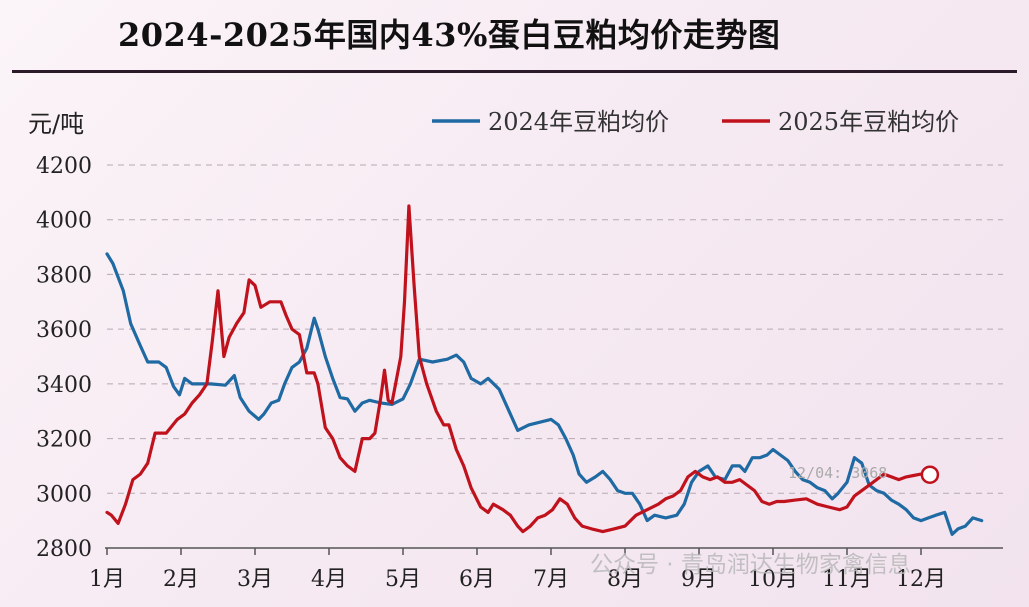 The image size is (1029, 607). Describe the element at coordinates (517, 570) in the screenshot. I see `x-axis-ticks: 1月 2月 3月 4月 5月 6月 7月 8月 9月 10月 11月 12月` at that location.